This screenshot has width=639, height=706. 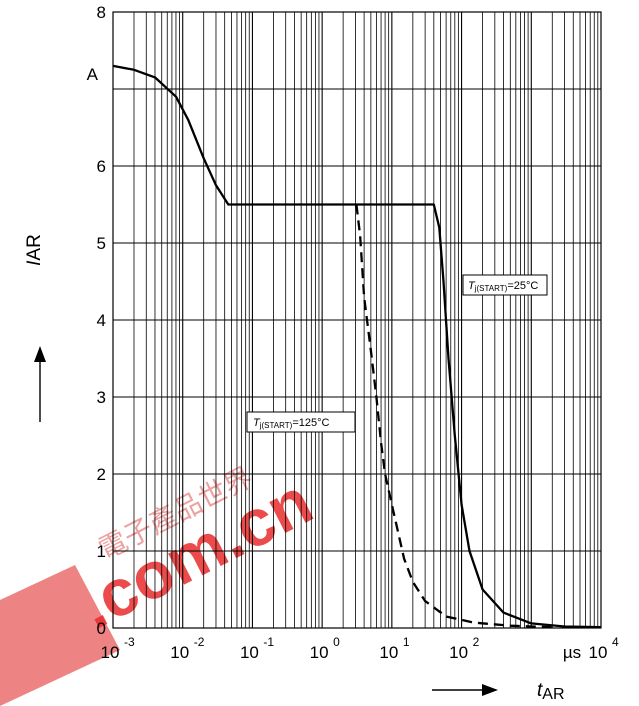 What do you see at coordinates (101, 243) in the screenshot?
I see `y-tick-label: 5` at bounding box center [101, 243].